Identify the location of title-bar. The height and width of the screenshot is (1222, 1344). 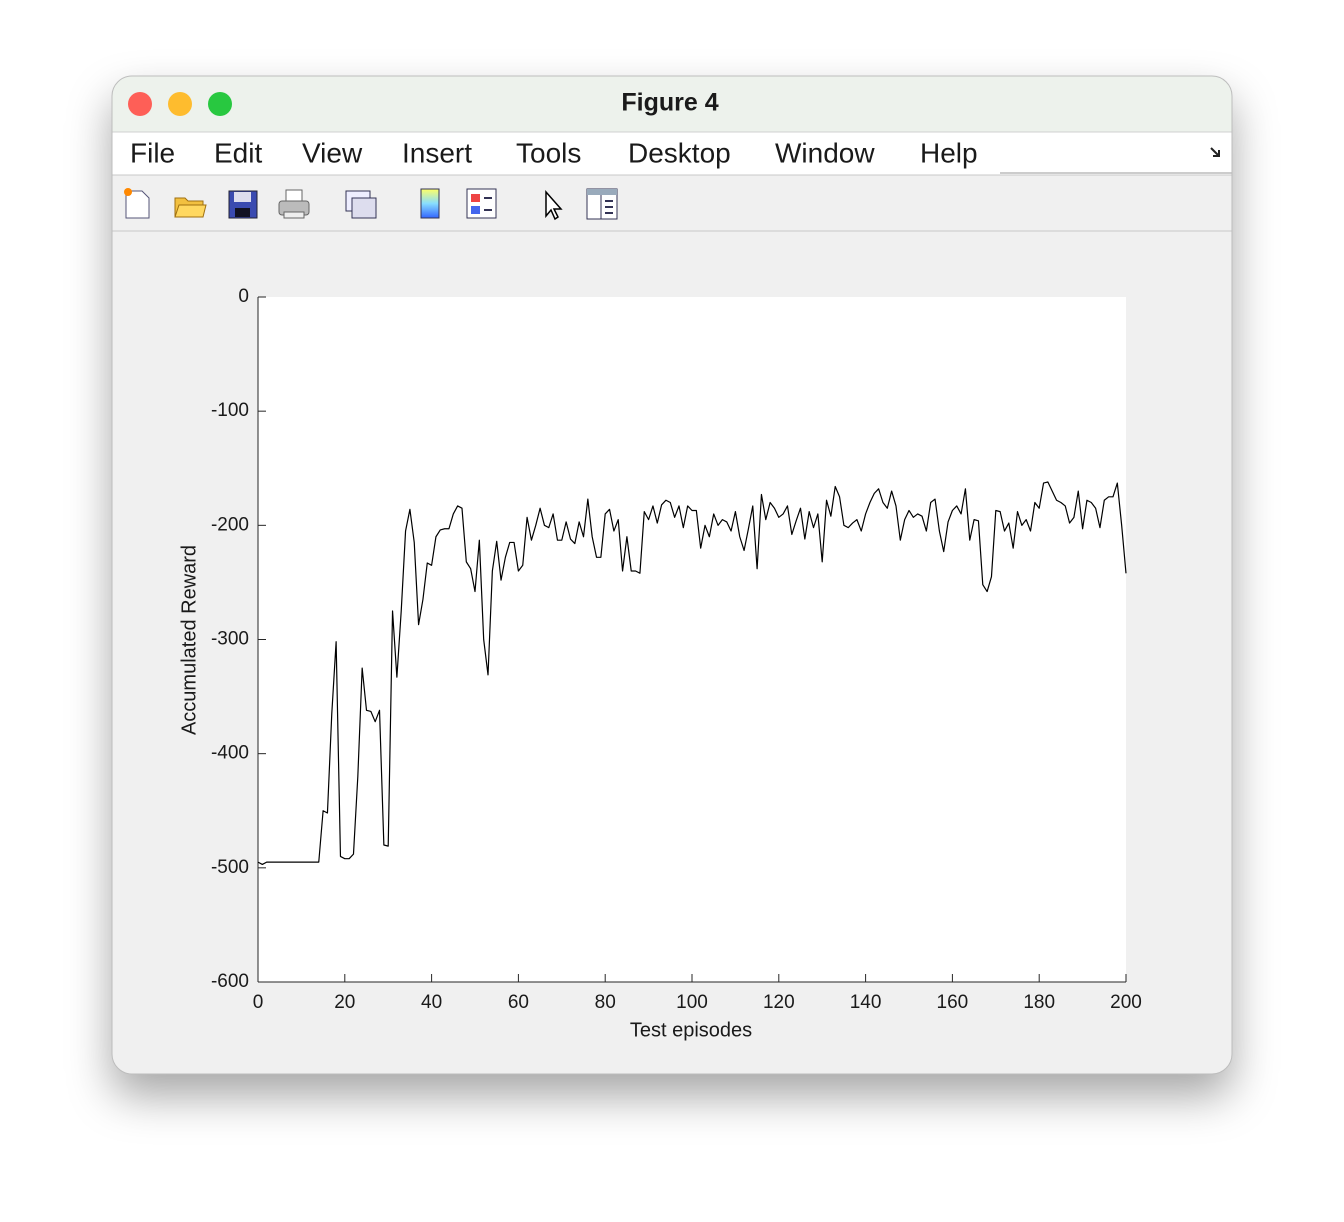
(672, 104).